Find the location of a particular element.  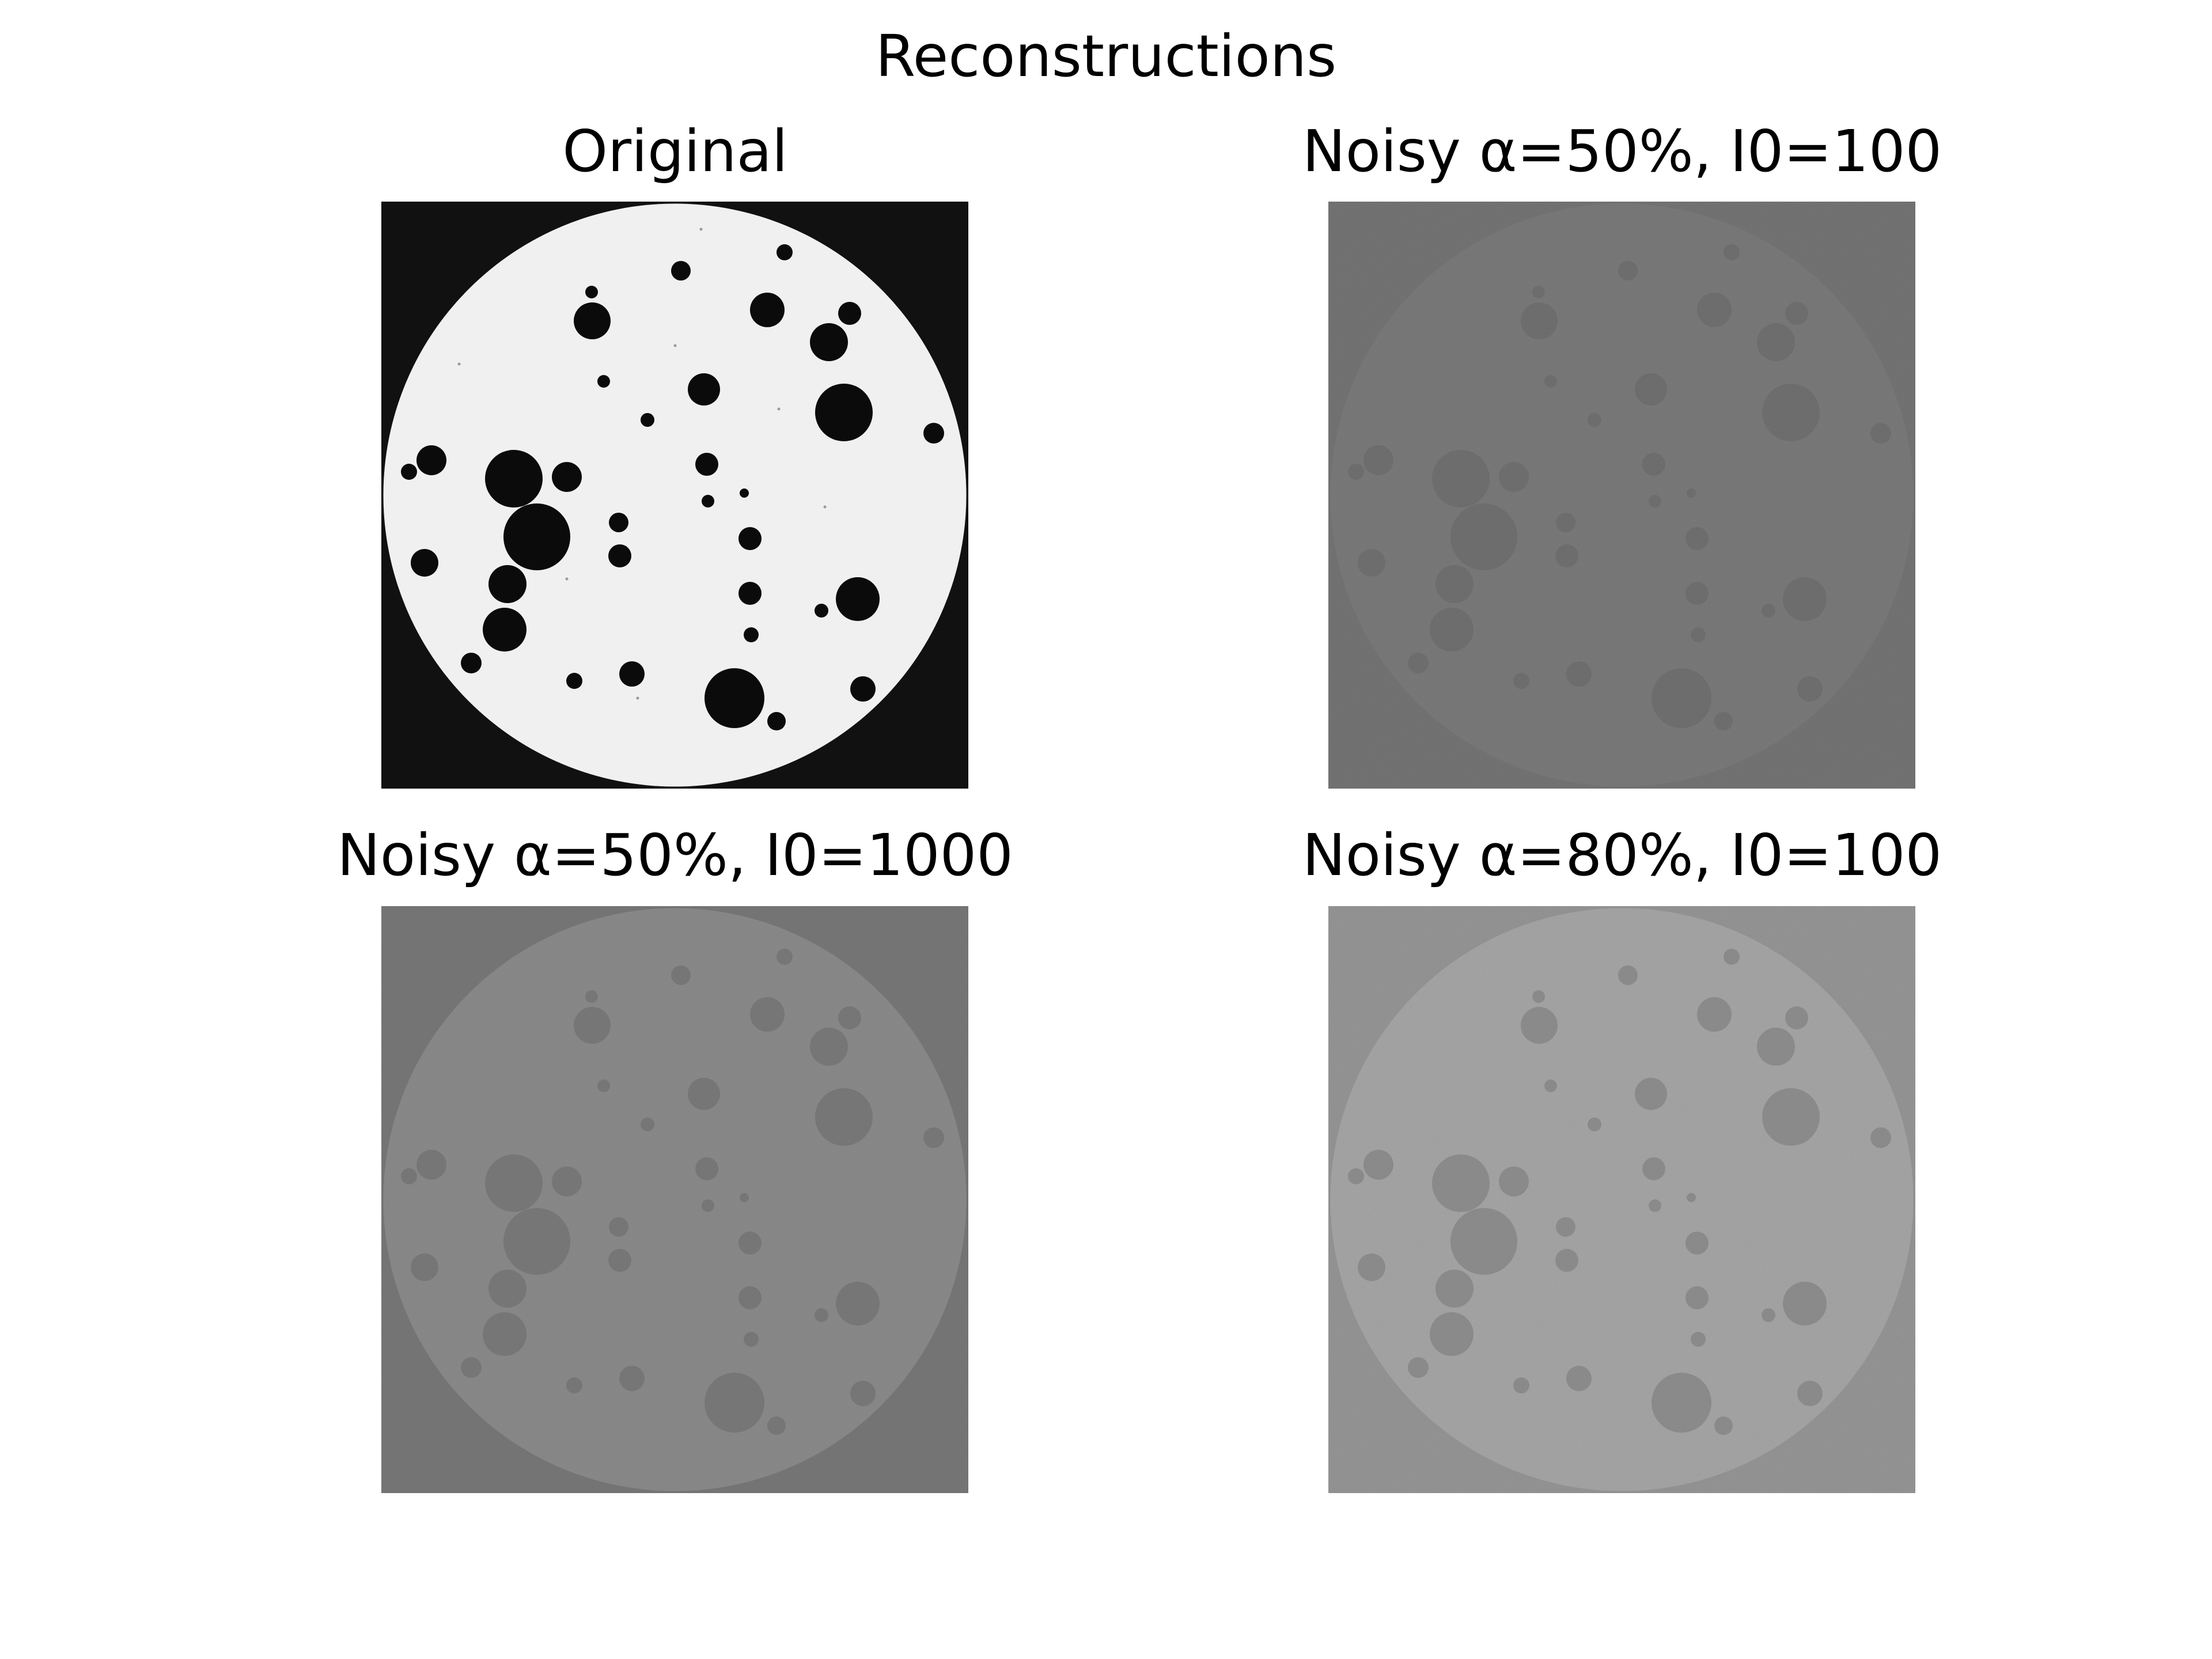

reconstruction-image-noisy-a50-i100 is located at coordinates (1621, 495).